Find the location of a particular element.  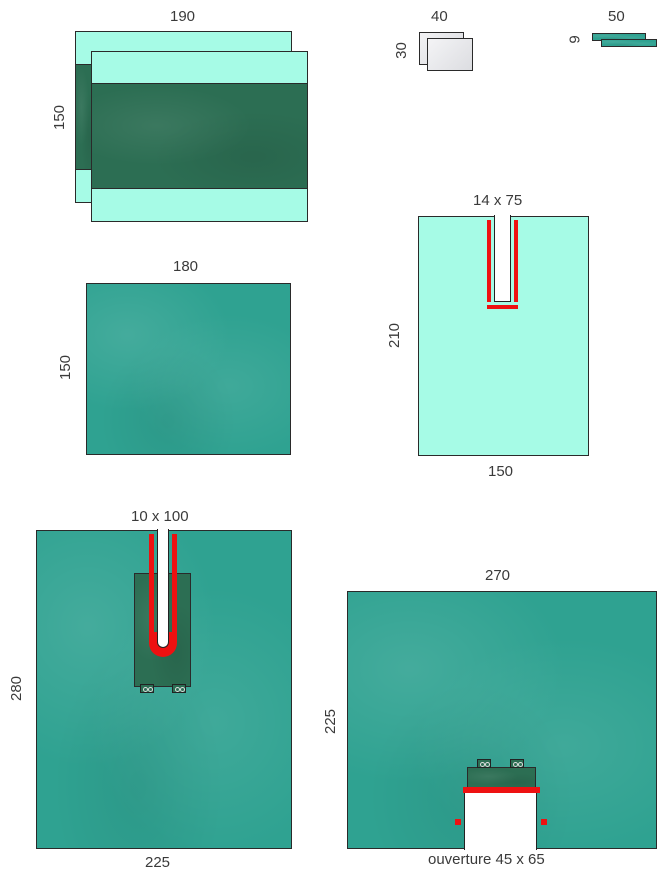

strip-height-label: 9 is located at coordinates (575, 39).